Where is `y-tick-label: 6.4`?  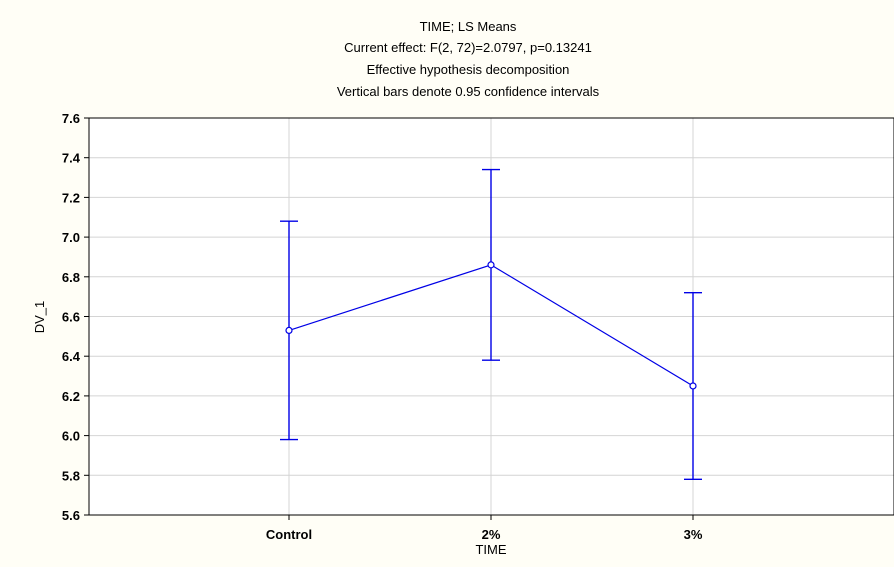
y-tick-label: 6.4 is located at coordinates (71, 356).